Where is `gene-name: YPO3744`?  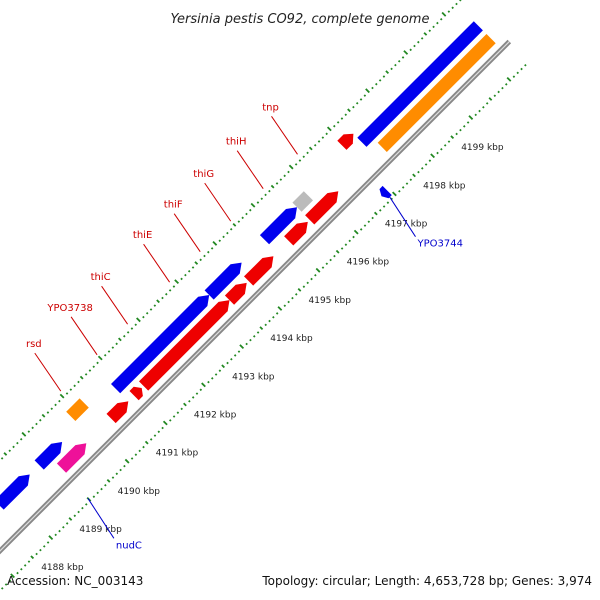 gene-name: YPO3744 is located at coordinates (440, 244).